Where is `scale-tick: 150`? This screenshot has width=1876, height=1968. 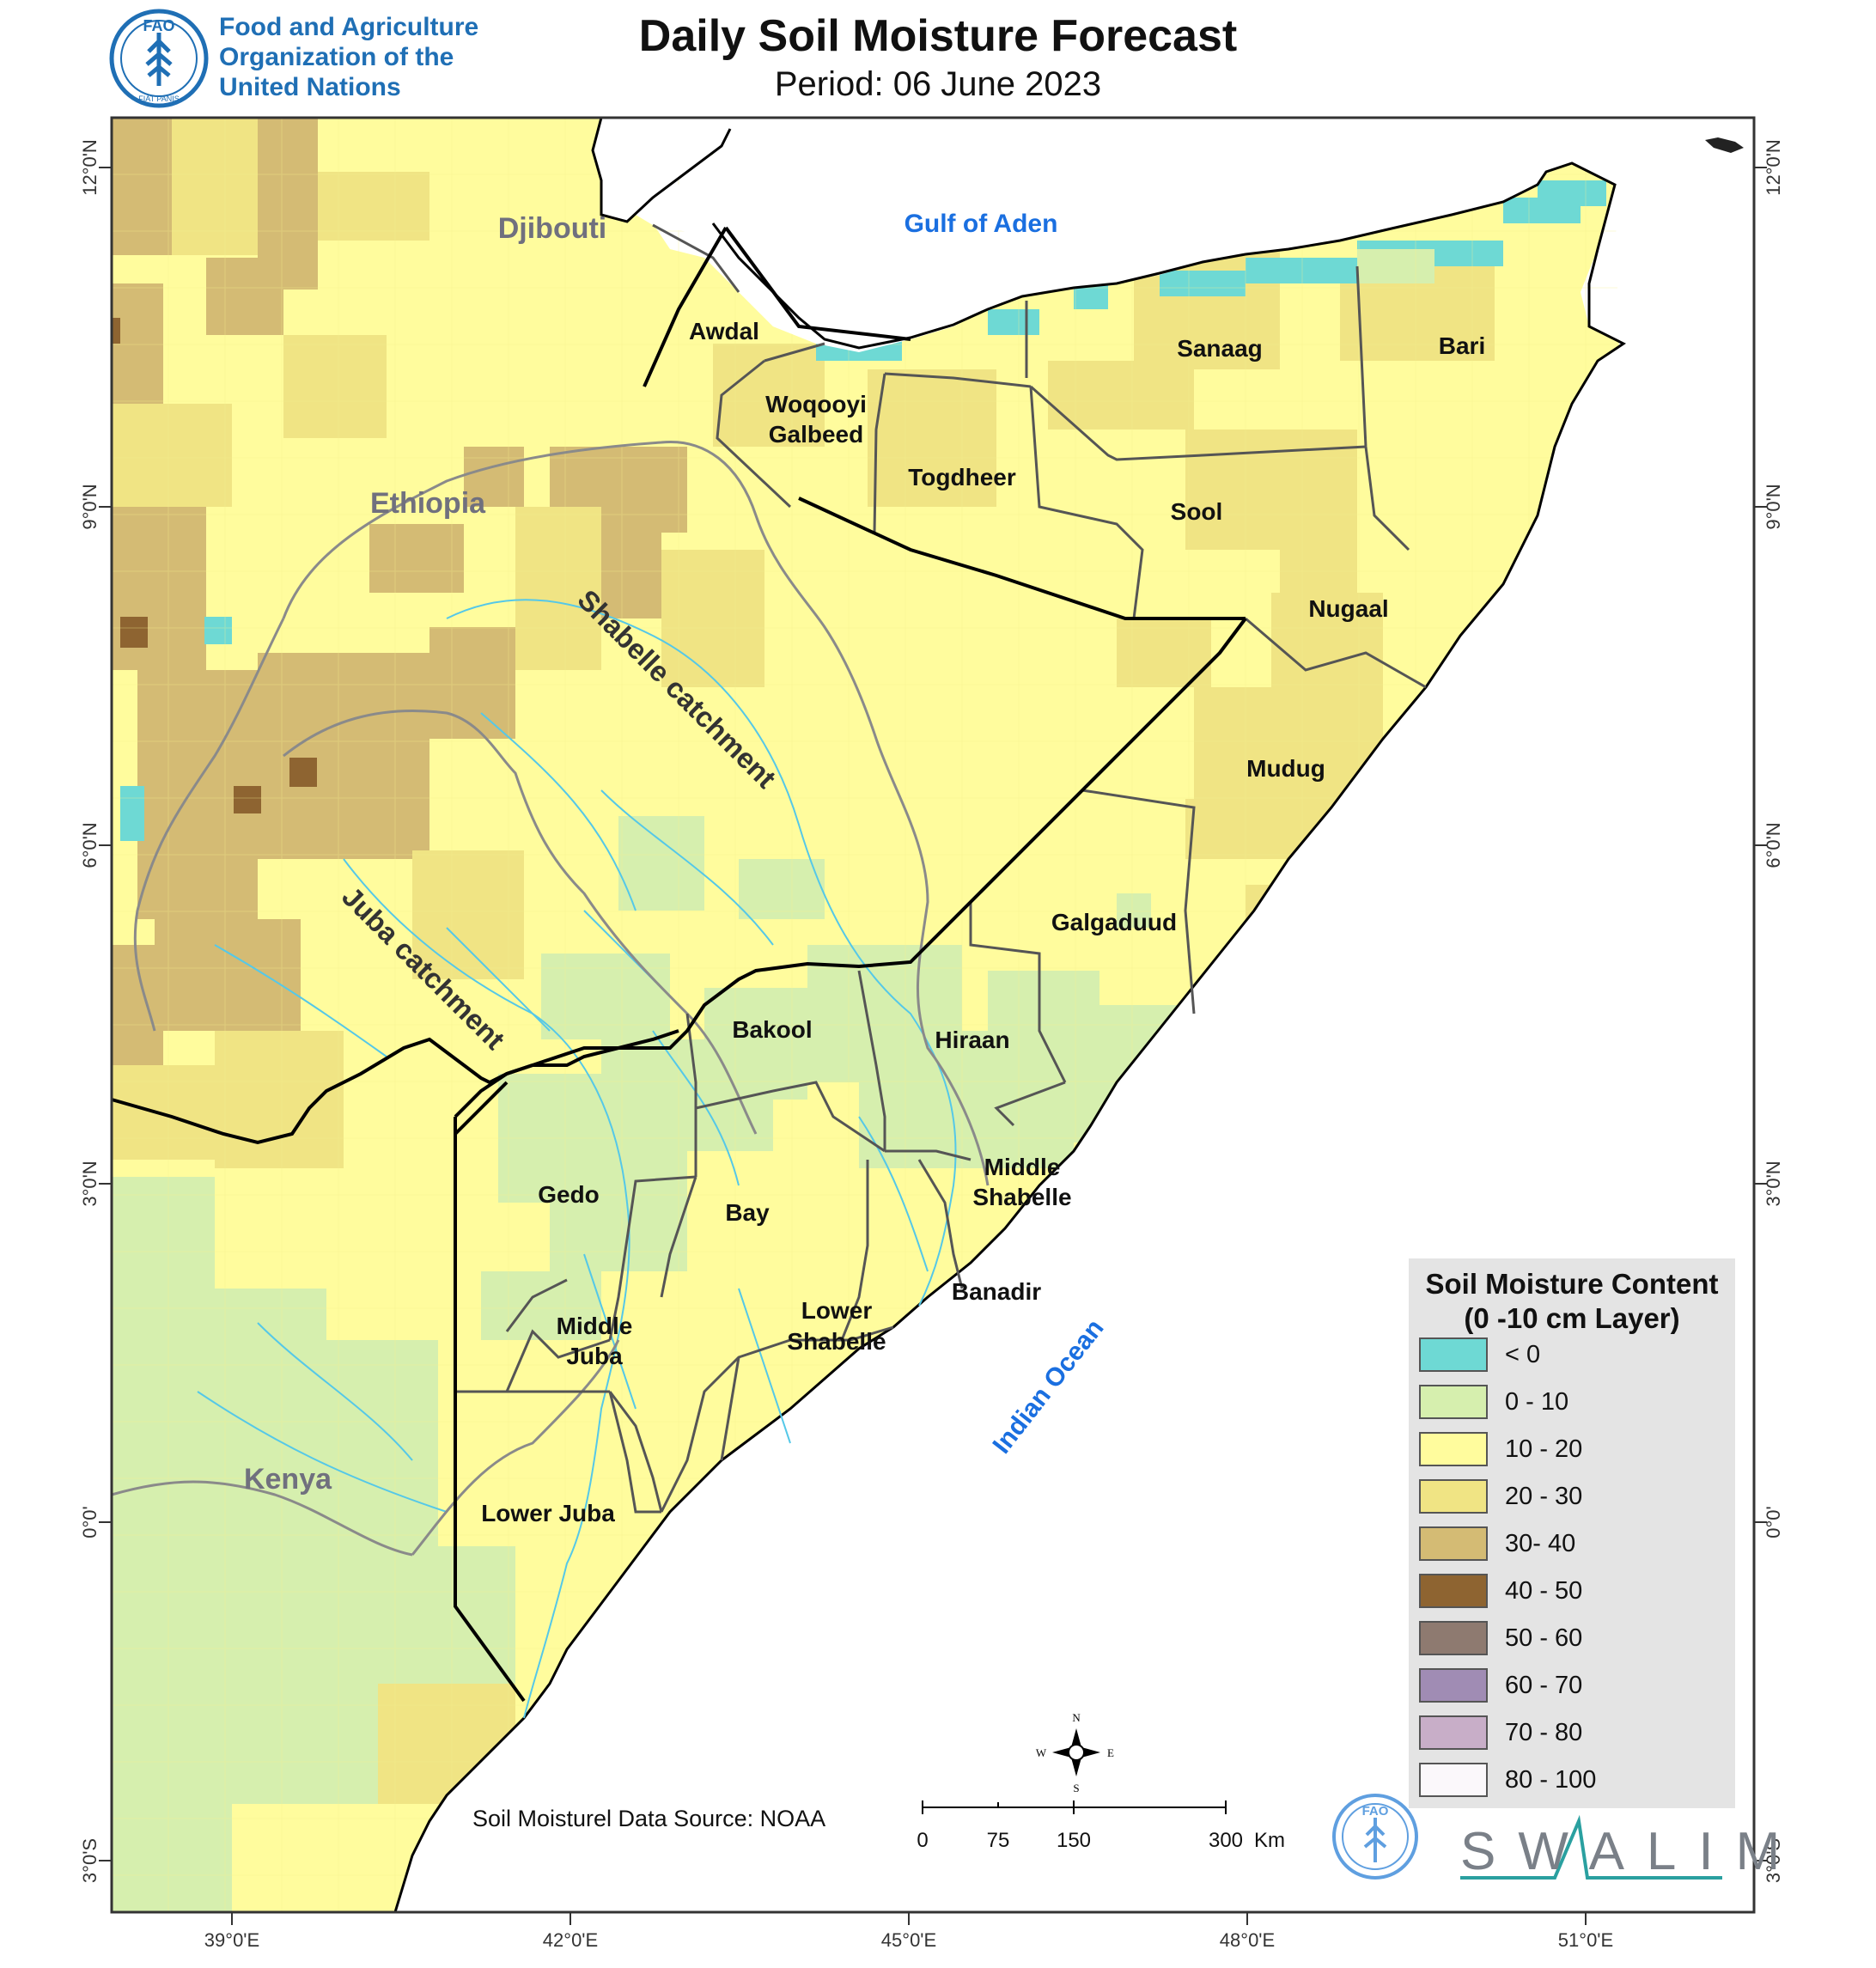
scale-tick: 150 is located at coordinates (1074, 1840).